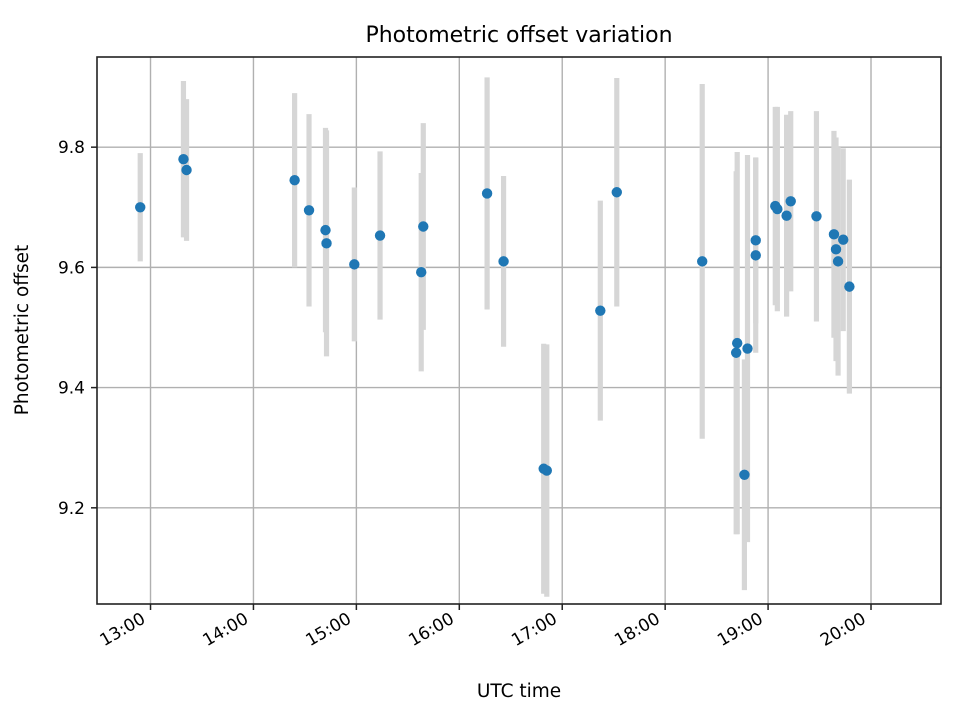 This screenshot has height=720, width=960. Describe the element at coordinates (22, 330) in the screenshot. I see `y-axis-label: Photometric offset` at that location.